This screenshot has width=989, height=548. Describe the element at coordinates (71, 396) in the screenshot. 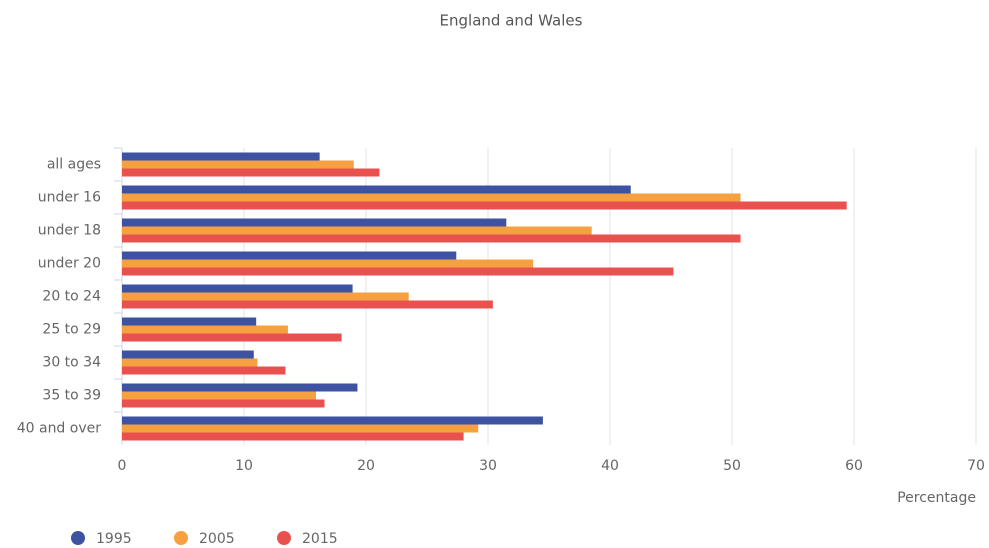

I see `y-tick-label: 35 to 39` at that location.